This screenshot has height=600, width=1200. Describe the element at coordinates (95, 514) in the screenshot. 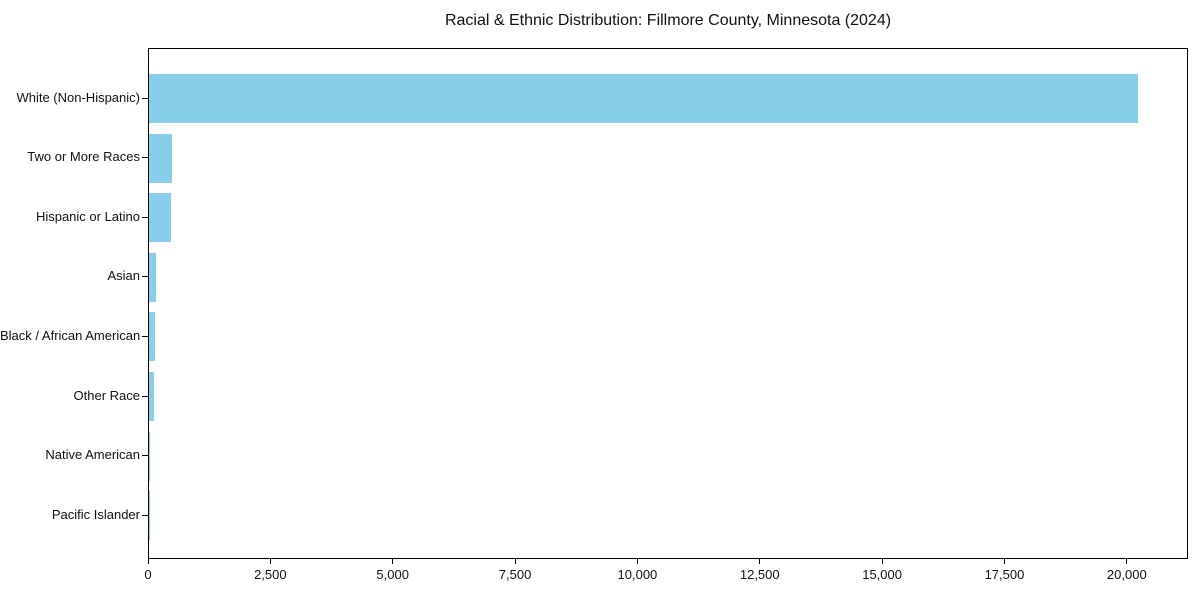

I see `y-tick-label: Pacific Islander` at that location.